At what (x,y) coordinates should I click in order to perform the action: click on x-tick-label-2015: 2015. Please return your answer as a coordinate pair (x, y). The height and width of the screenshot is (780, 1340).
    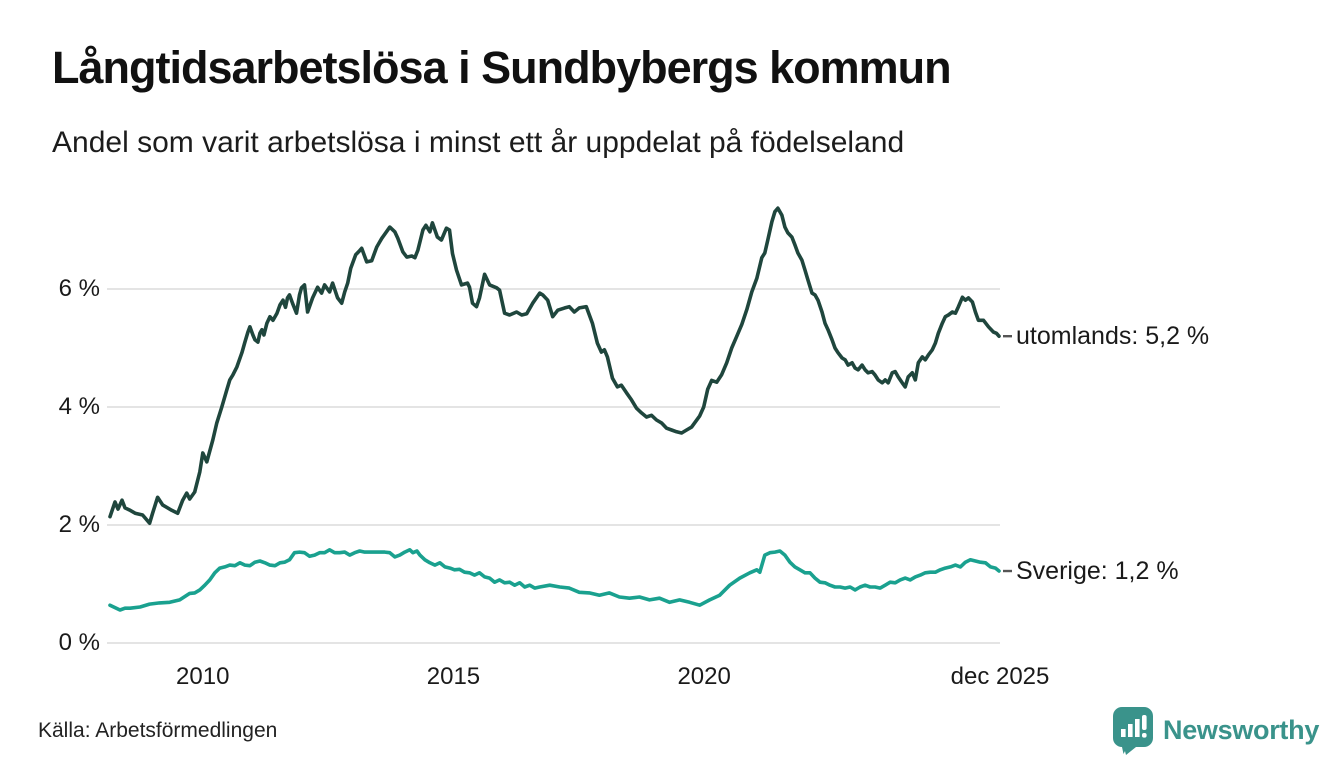
    Looking at the image, I should click on (453, 676).